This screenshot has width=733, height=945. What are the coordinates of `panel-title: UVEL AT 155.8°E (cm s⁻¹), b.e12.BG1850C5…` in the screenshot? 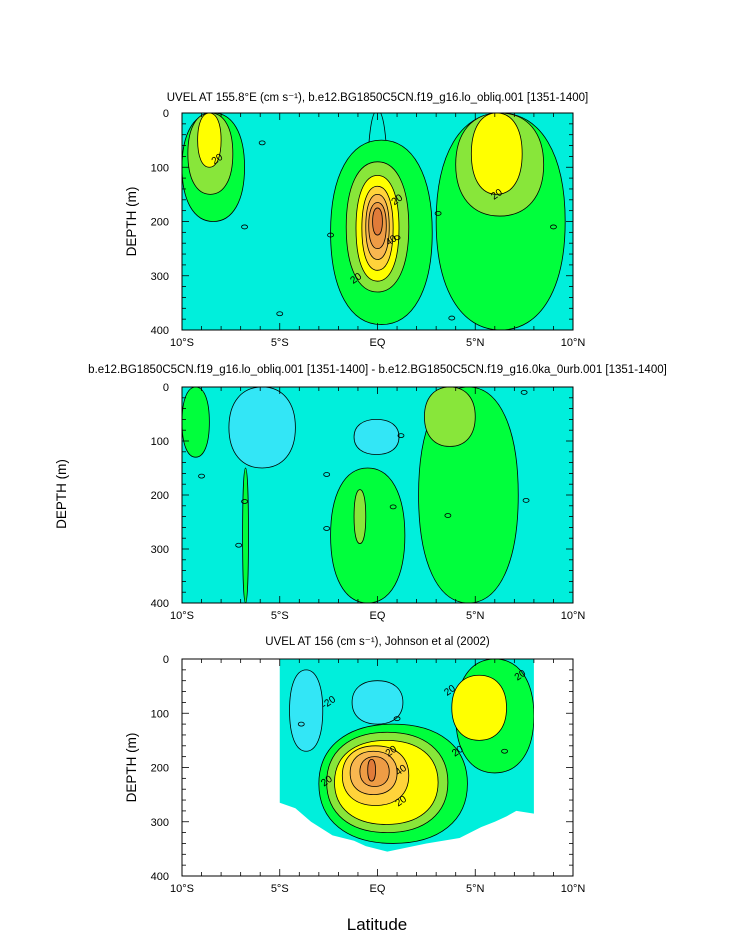 It's located at (378, 98).